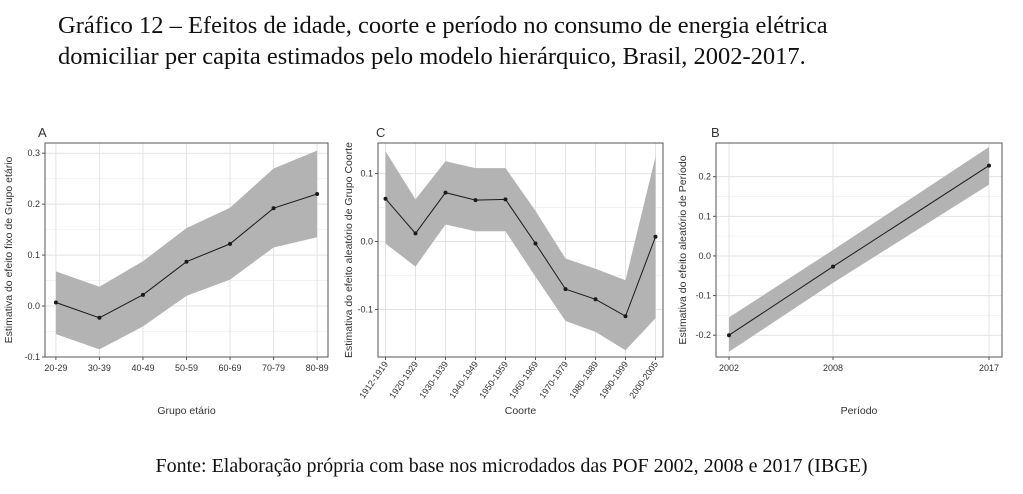 Image resolution: width=1023 pixels, height=494 pixels. What do you see at coordinates (493, 379) in the screenshot?
I see `x-tick-label: 1950-1959` at bounding box center [493, 379].